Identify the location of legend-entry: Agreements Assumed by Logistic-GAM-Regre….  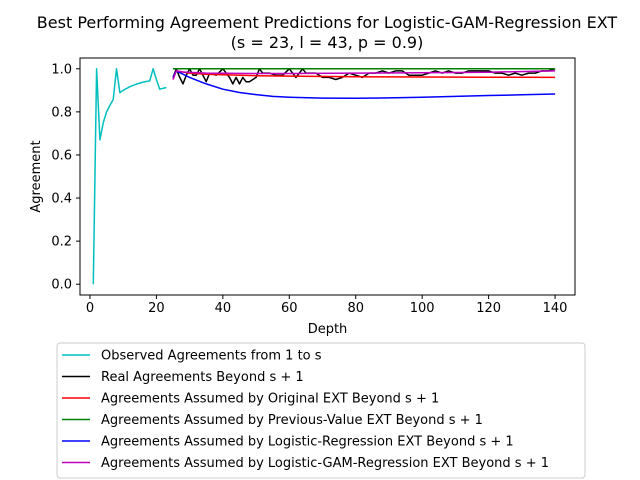
(325, 463).